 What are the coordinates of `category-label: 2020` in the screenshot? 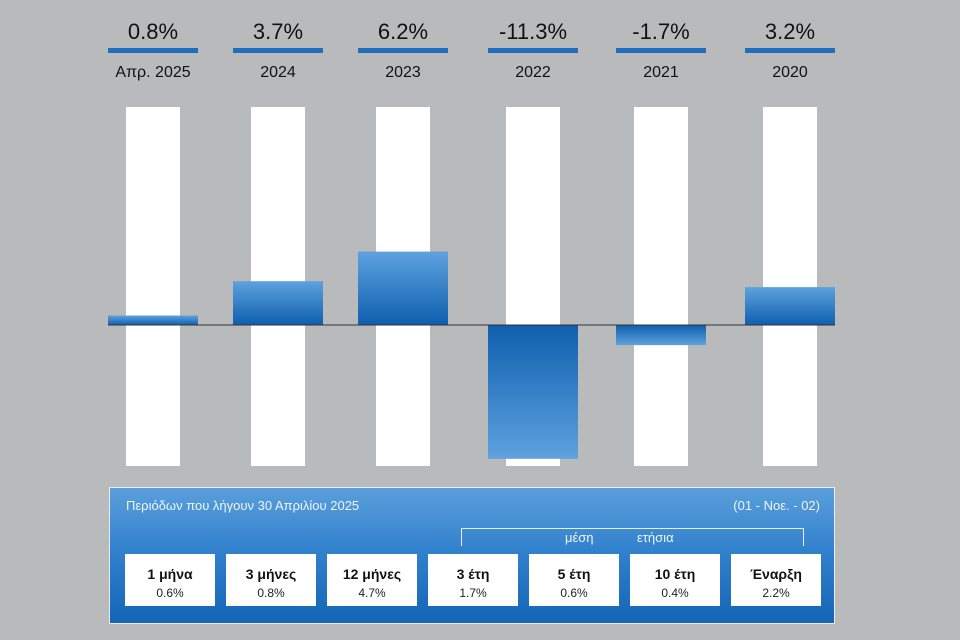 It's located at (790, 72).